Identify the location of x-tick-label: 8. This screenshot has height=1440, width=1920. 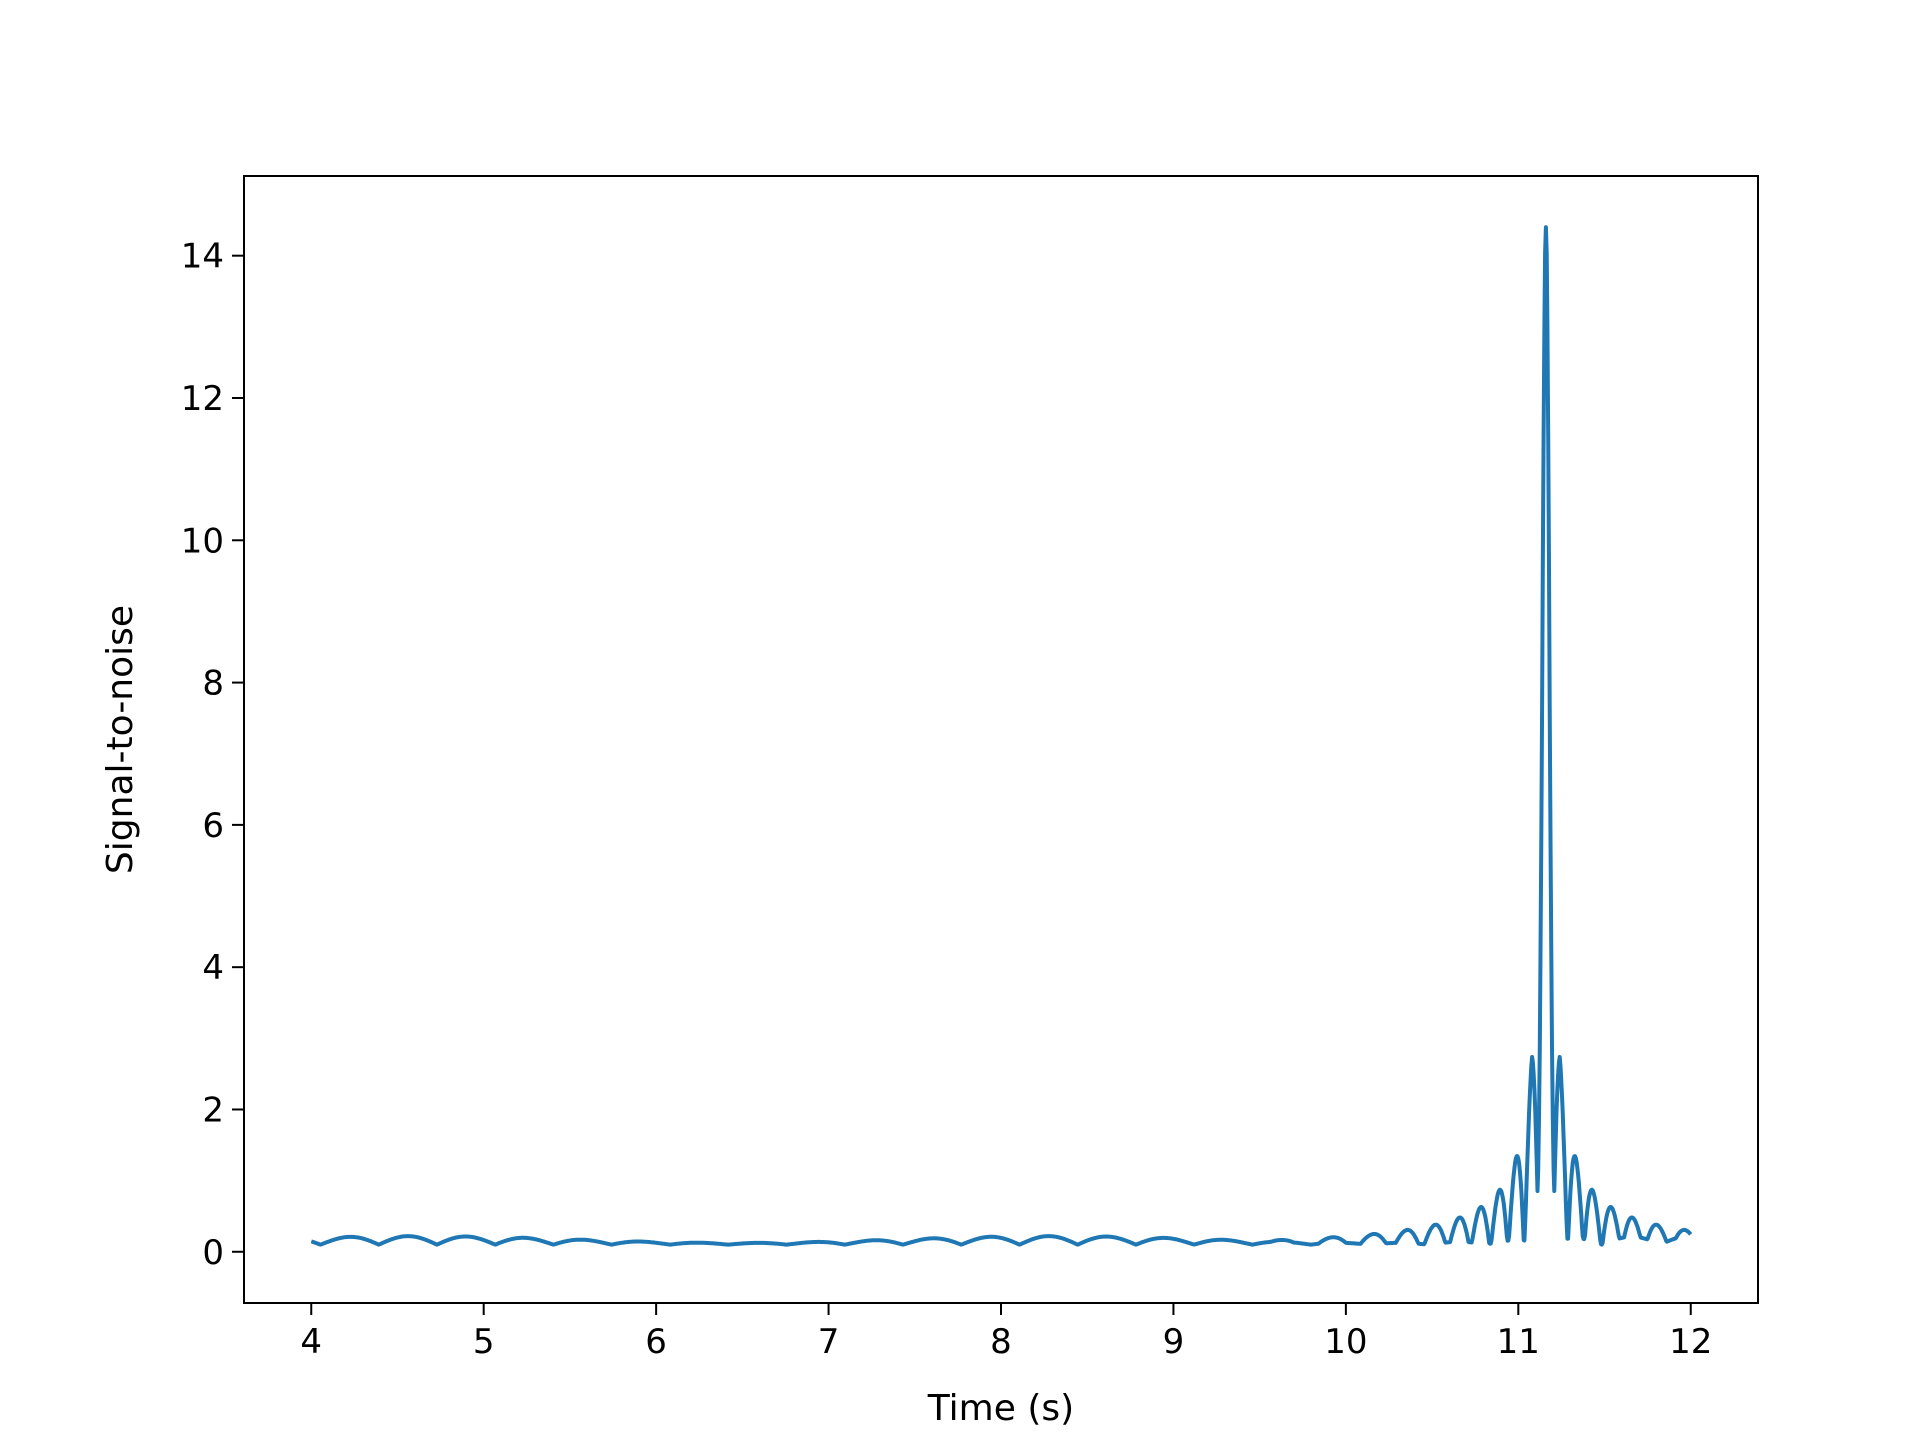
(1001, 1342).